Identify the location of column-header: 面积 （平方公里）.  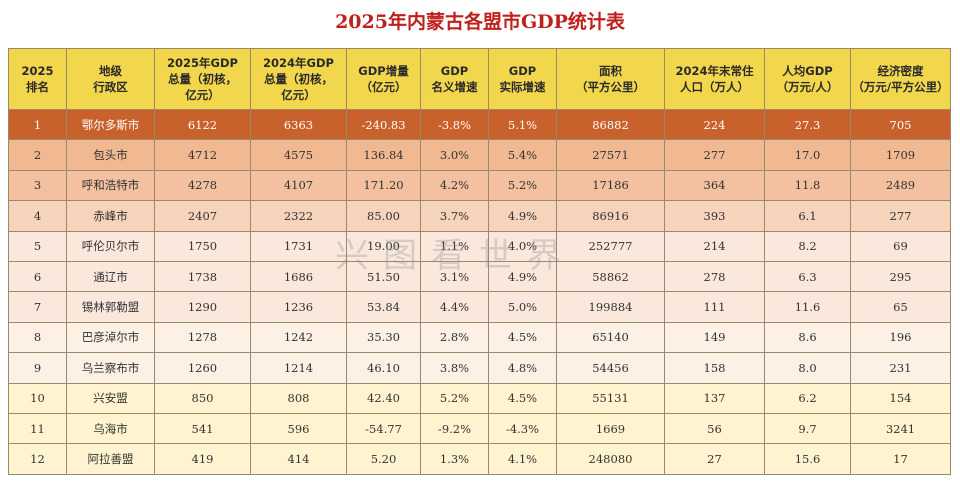
(610, 79).